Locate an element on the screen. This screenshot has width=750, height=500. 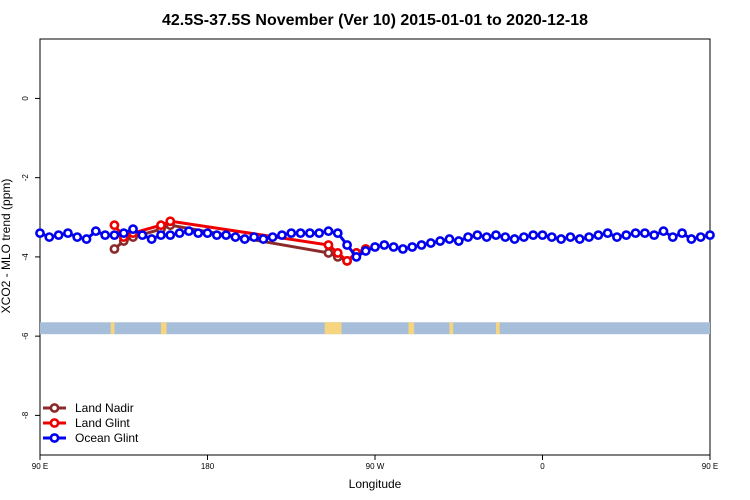
y-tick-label: -6 is located at coordinates (25, 336).